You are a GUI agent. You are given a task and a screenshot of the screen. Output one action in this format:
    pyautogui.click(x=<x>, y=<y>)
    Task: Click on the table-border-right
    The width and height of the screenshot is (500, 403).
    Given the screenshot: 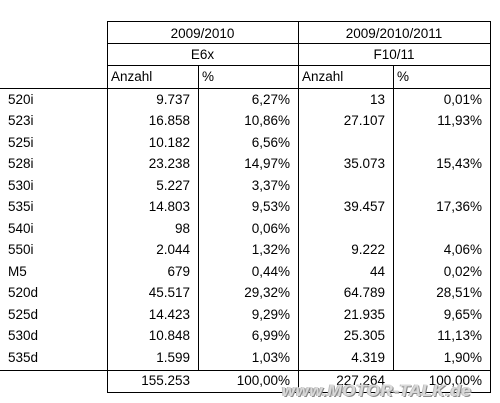 What is the action you would take?
    pyautogui.click(x=490, y=207)
    